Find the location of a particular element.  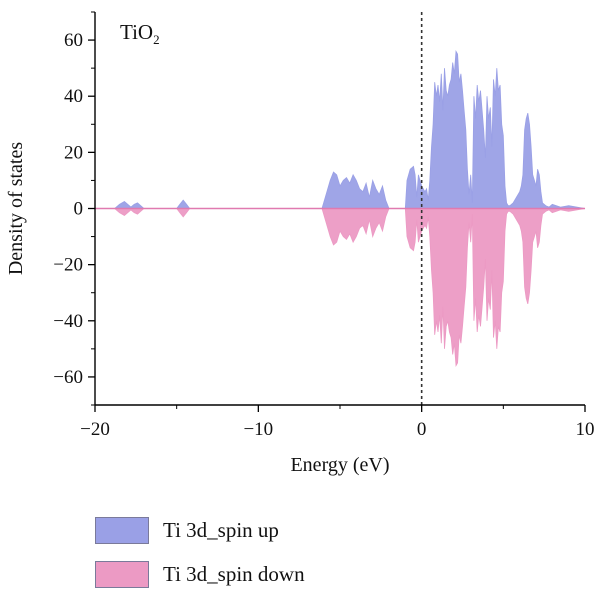

legend: Ti 3d_spin up Ti 3d_spin down is located at coordinates (200, 552).